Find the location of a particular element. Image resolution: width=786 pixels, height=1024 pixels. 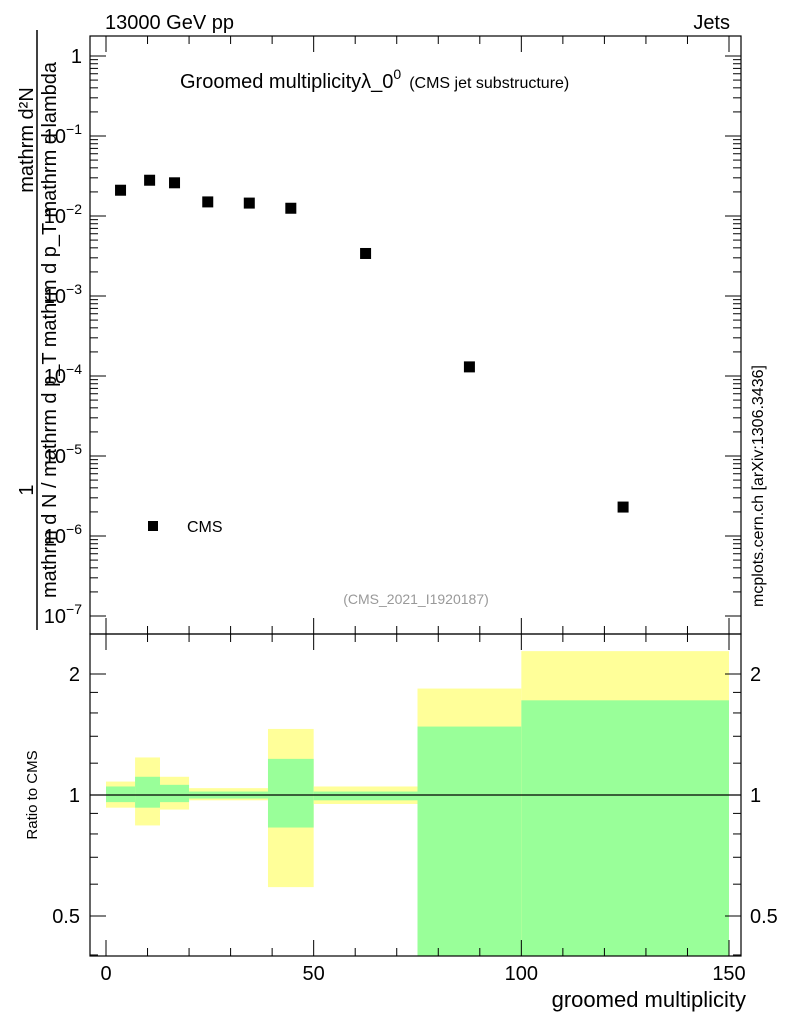

main-y-tick-exponent: −4 is located at coordinates (74, 369).